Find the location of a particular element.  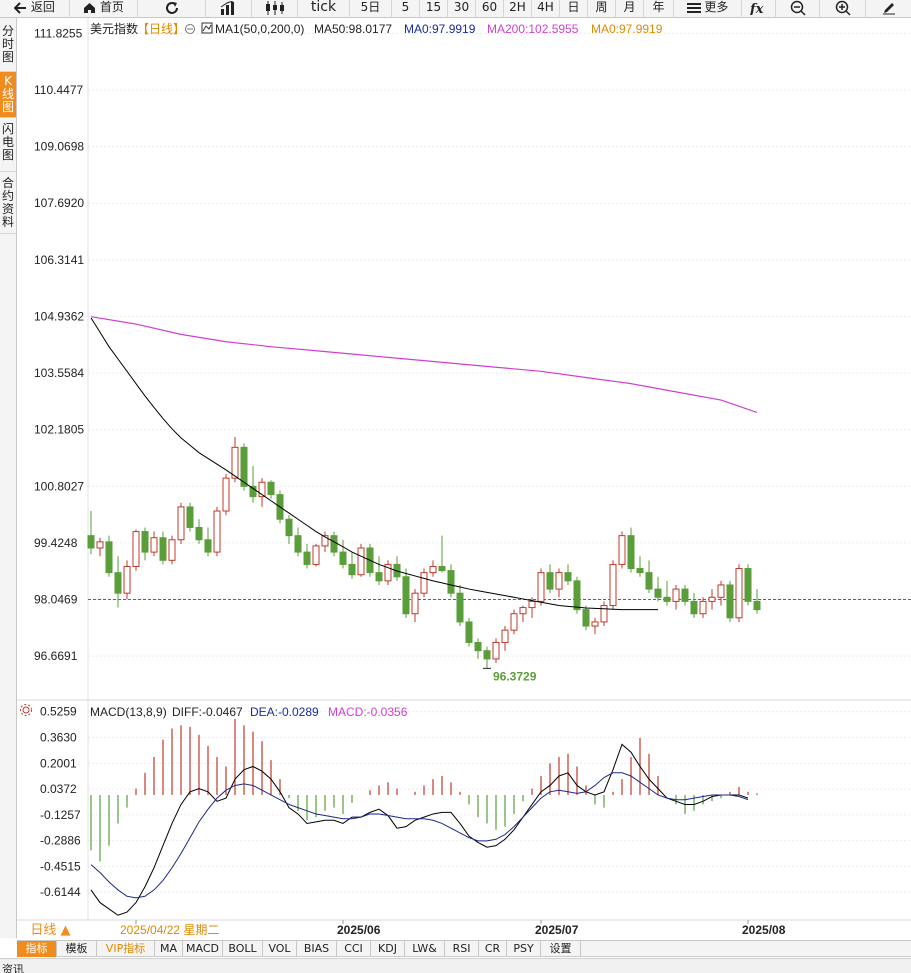

home-icon is located at coordinates (90, 7).